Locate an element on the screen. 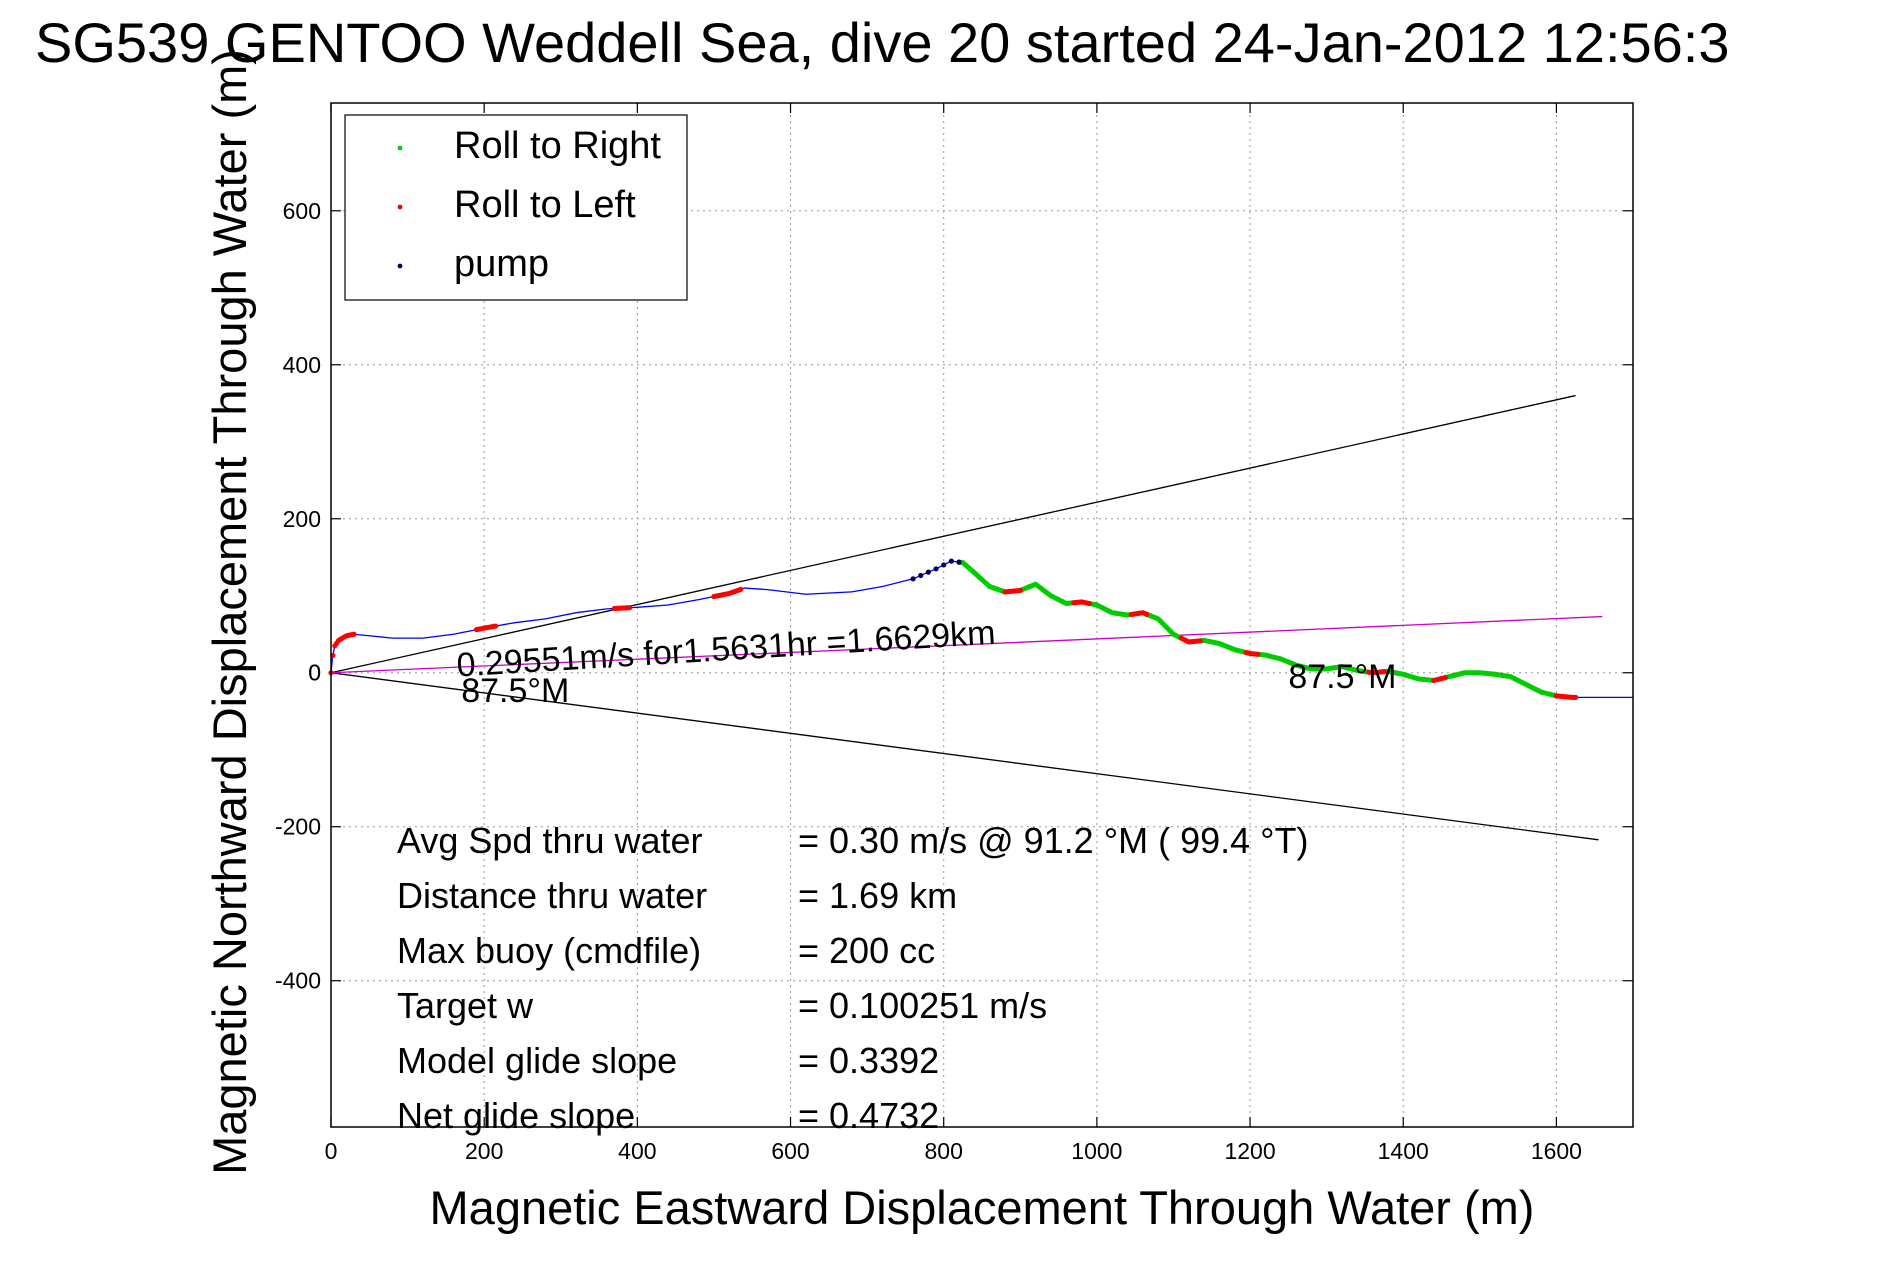  stat-label: Avg Spd thru water is located at coordinates (550, 840).